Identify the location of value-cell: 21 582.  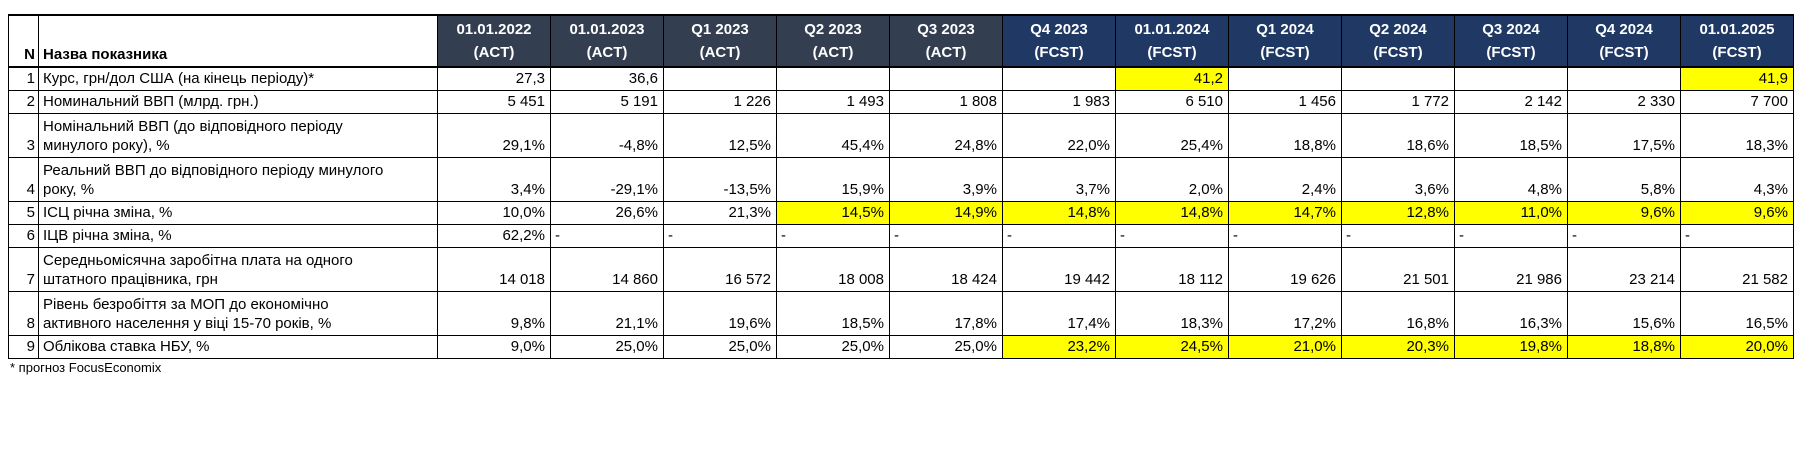
(1737, 269).